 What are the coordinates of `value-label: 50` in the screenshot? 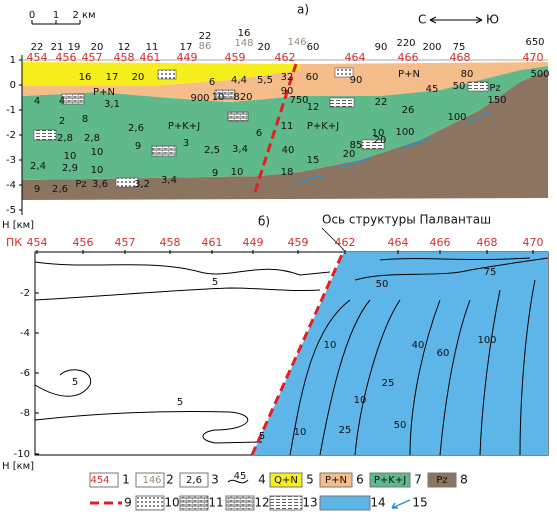 It's located at (459, 86).